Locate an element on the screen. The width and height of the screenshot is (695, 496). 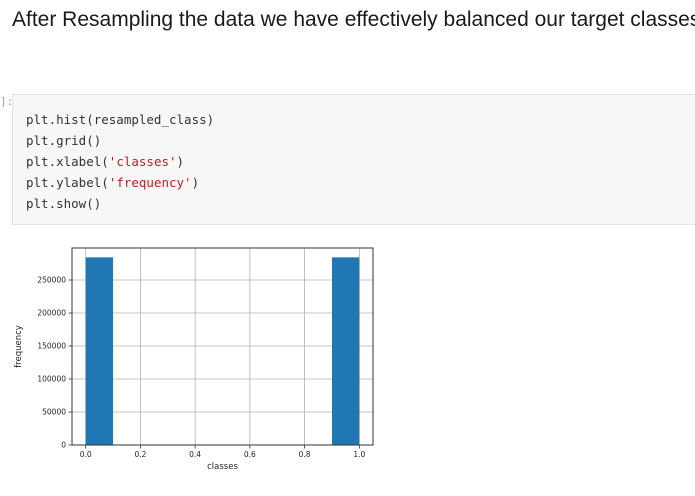
x-axis-ticks: 0.0 0.2 0.4 0.6 0.8 1.0 is located at coordinates (223, 452).